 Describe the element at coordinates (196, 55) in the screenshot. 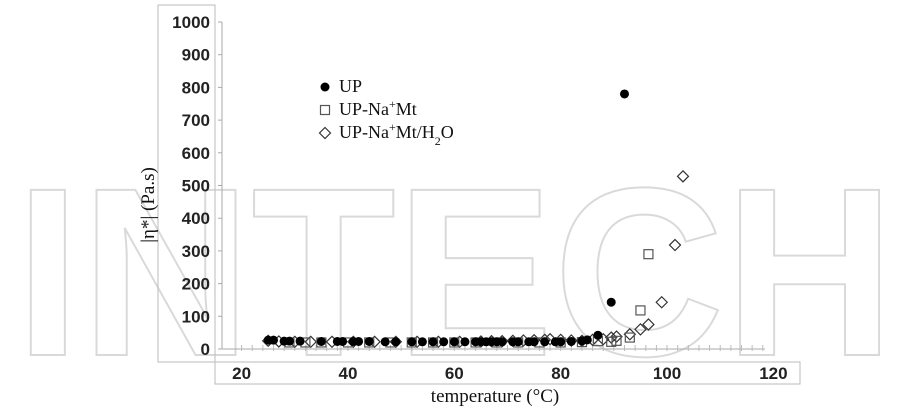

I see `y-tick-label: 900` at that location.